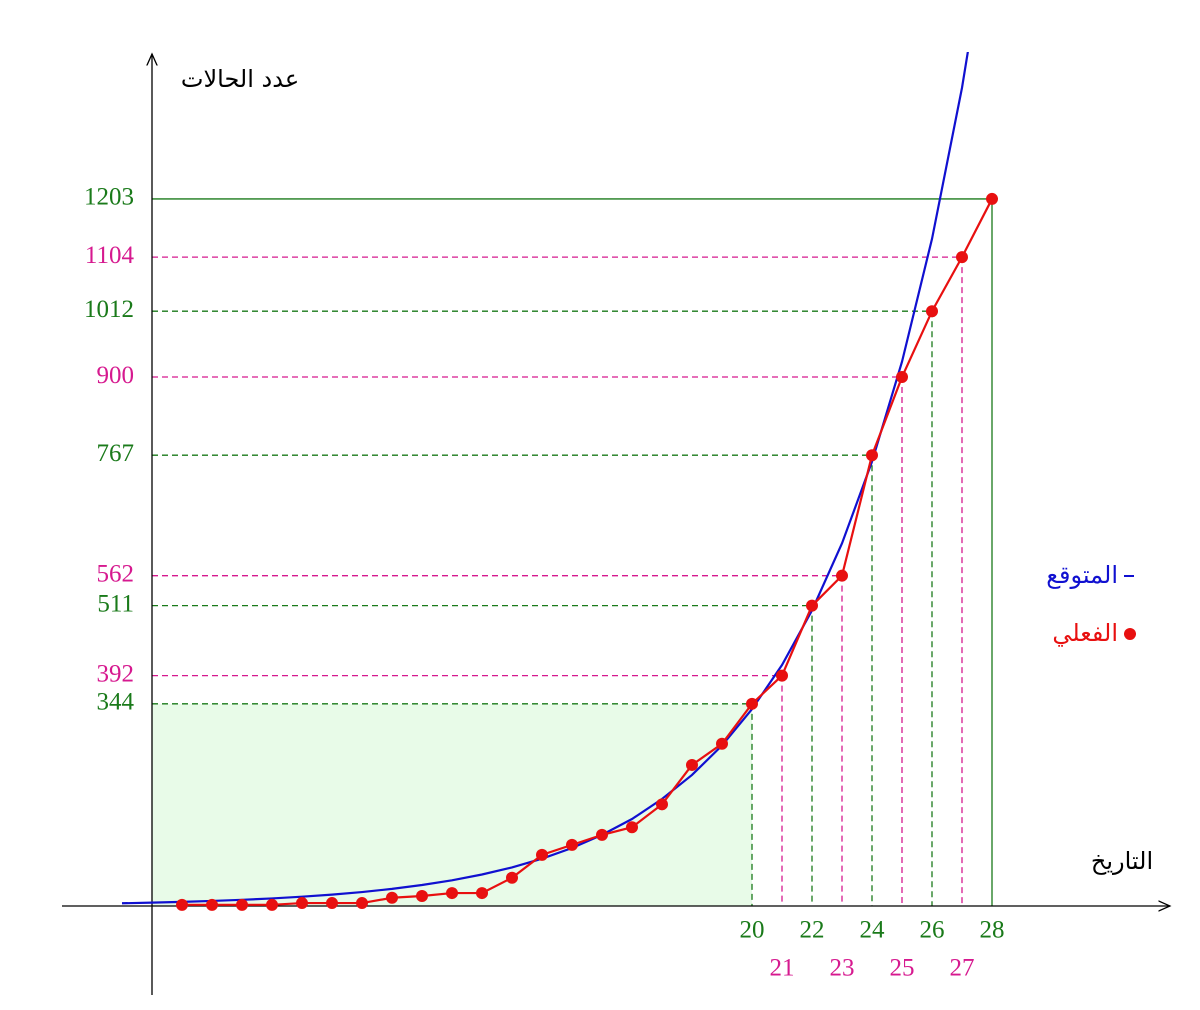 The height and width of the screenshot is (1010, 1200). What do you see at coordinates (109, 197) in the screenshot?
I see `y-tick-label: 1203` at bounding box center [109, 197].